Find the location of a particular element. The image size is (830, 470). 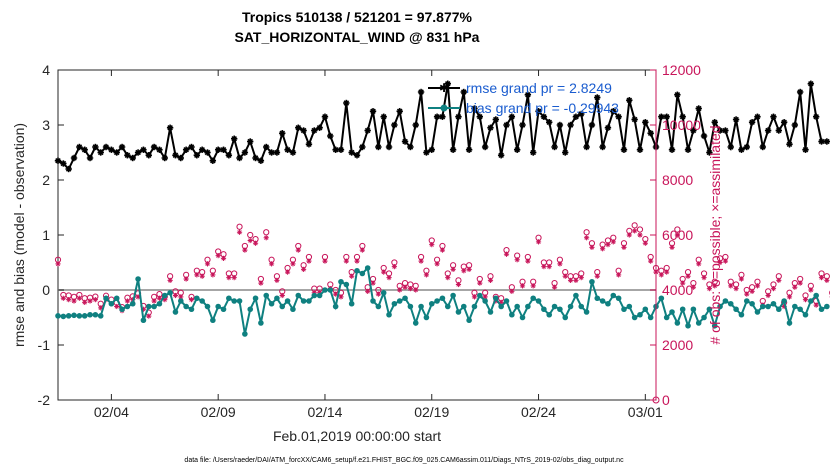

y2-tick-label: 0 is located at coordinates (666, 400).